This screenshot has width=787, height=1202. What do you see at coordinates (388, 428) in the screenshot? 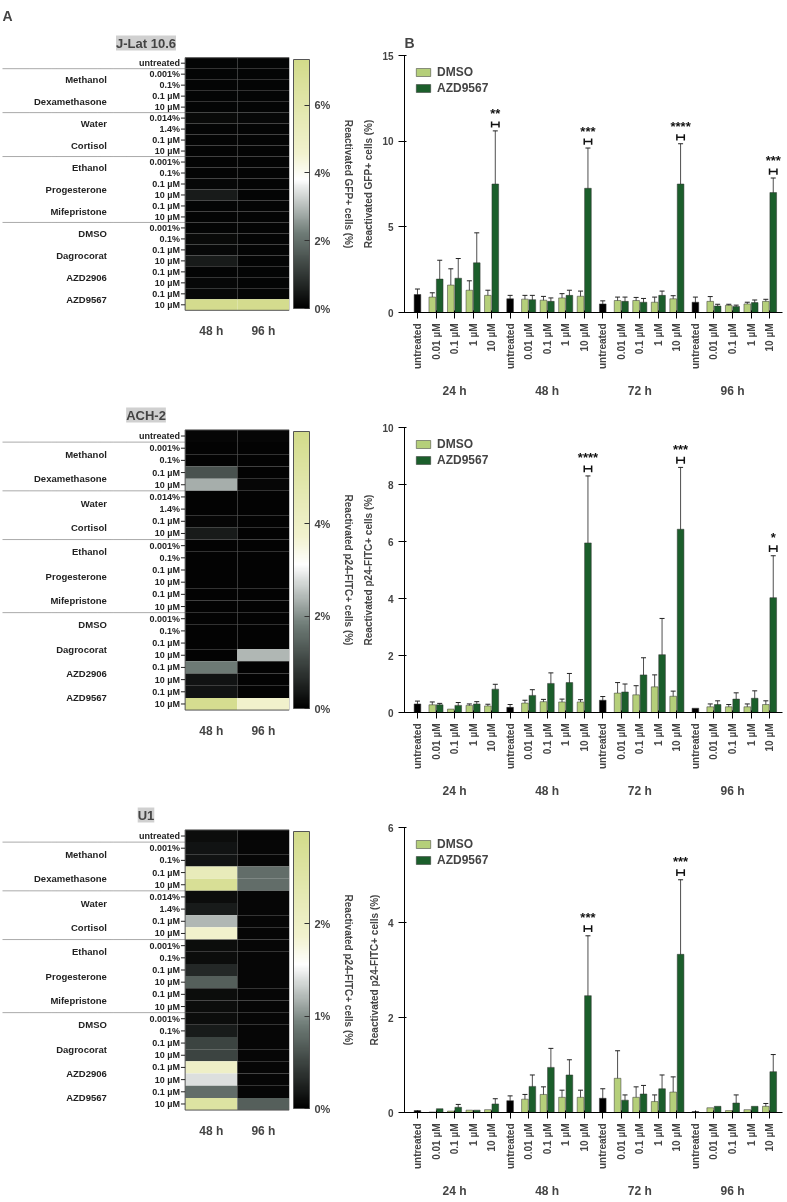
I see `y-tick-label: 10` at bounding box center [388, 428].